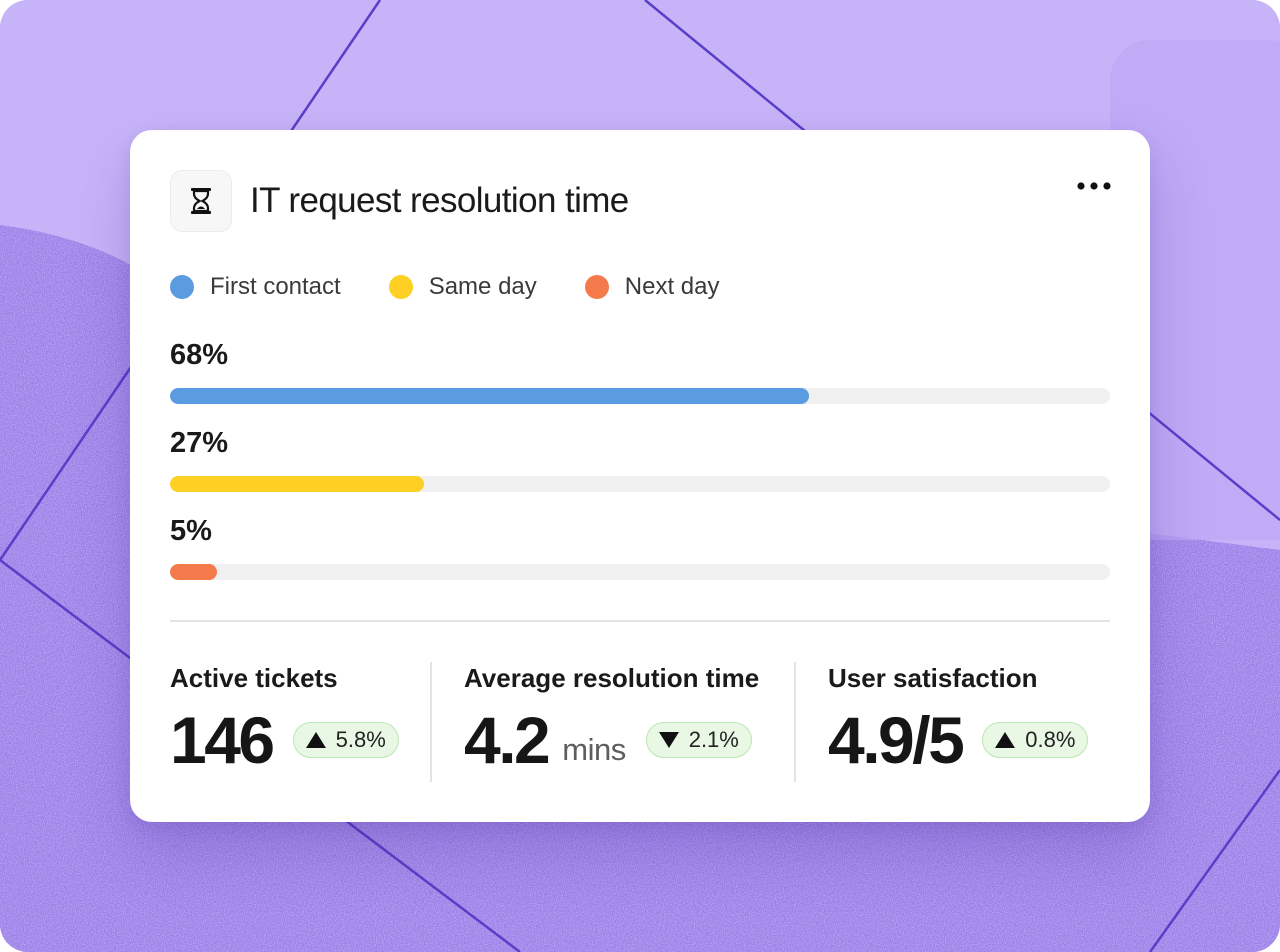 Image resolution: width=1280 pixels, height=952 pixels. I want to click on hourglass-icon-container, so click(201, 201).